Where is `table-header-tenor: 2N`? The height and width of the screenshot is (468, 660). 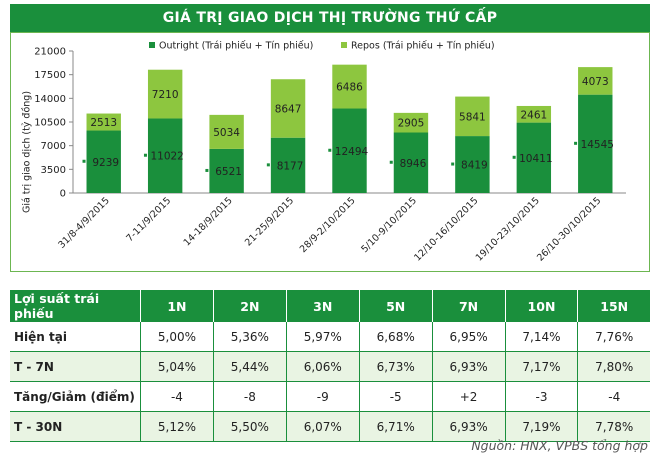
table-header-tenor: 2N is located at coordinates (250, 306).